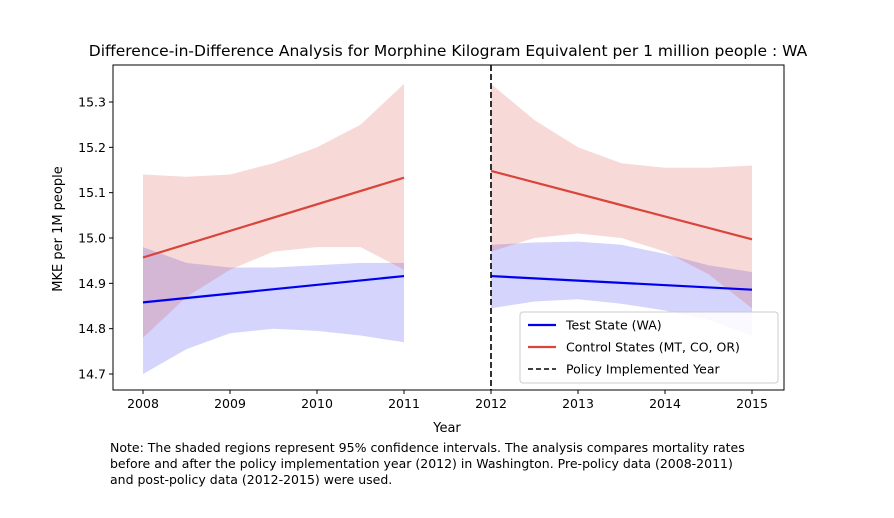 The width and height of the screenshot is (894, 518). Describe the element at coordinates (92, 238) in the screenshot. I see `y-tick-label: 15.0` at that location.